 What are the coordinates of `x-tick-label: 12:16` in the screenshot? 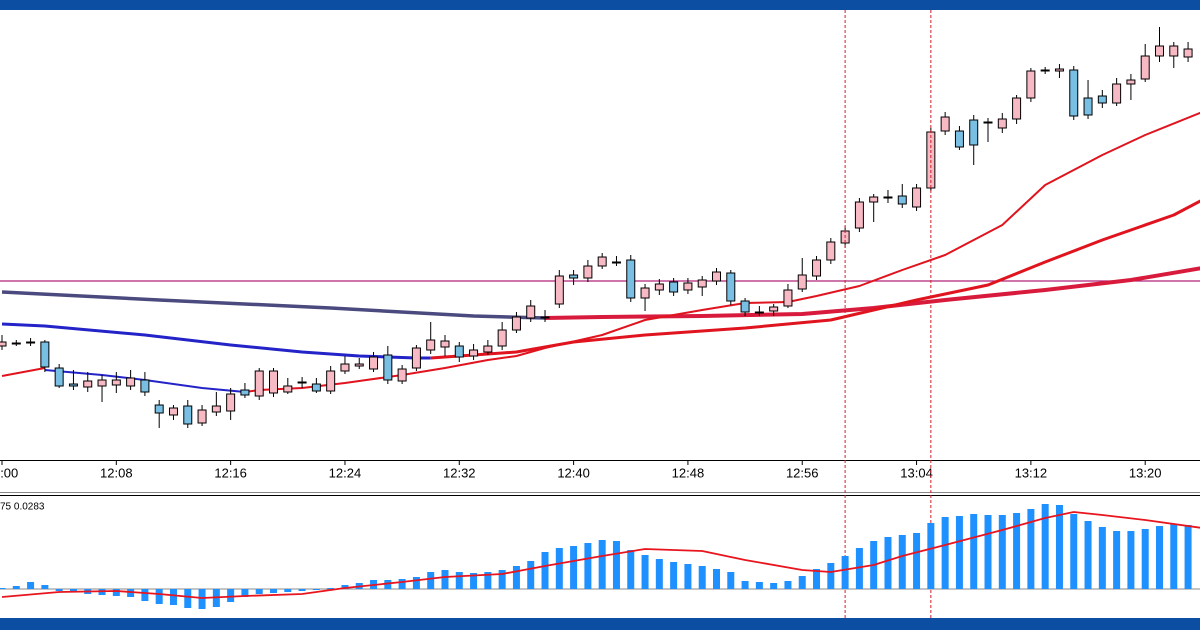 It's located at (230, 472).